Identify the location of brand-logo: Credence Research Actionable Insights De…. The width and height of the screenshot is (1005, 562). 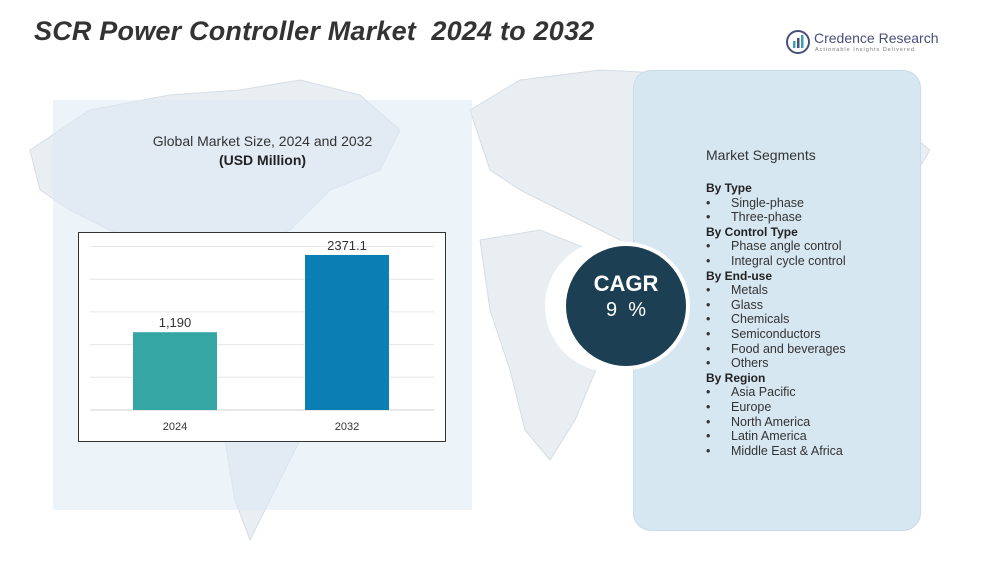
(871, 45).